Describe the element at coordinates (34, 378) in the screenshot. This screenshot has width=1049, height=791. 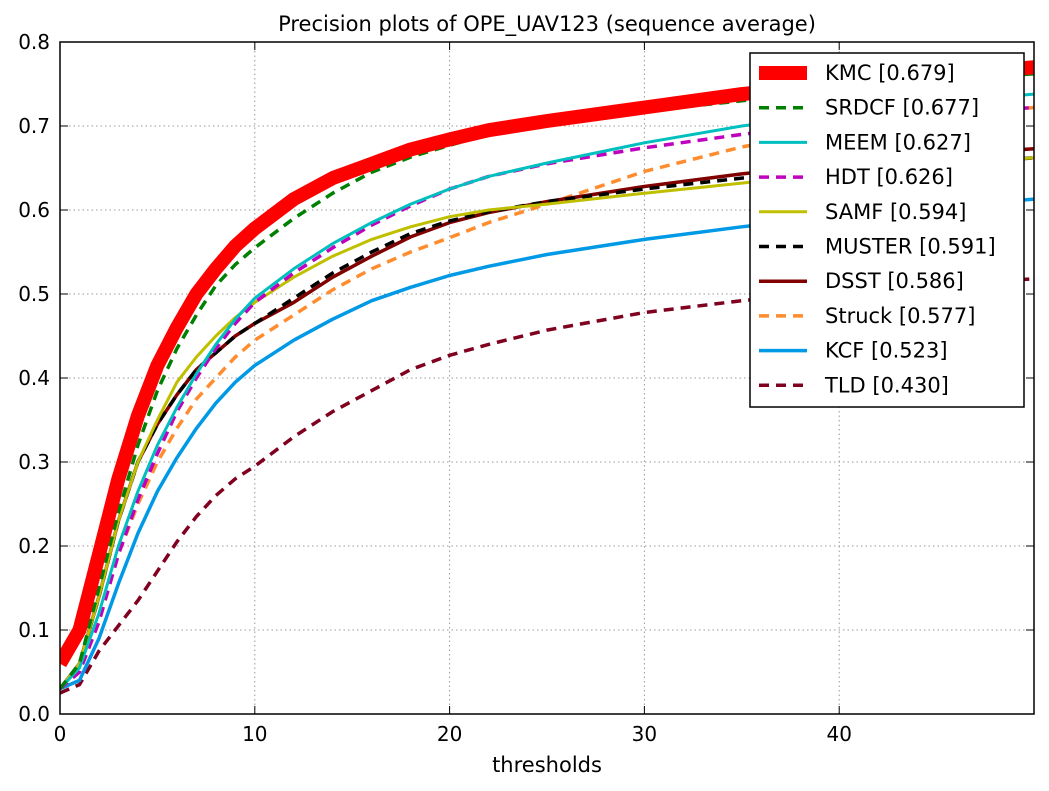
I see `y-tick-label: 0.4` at that location.